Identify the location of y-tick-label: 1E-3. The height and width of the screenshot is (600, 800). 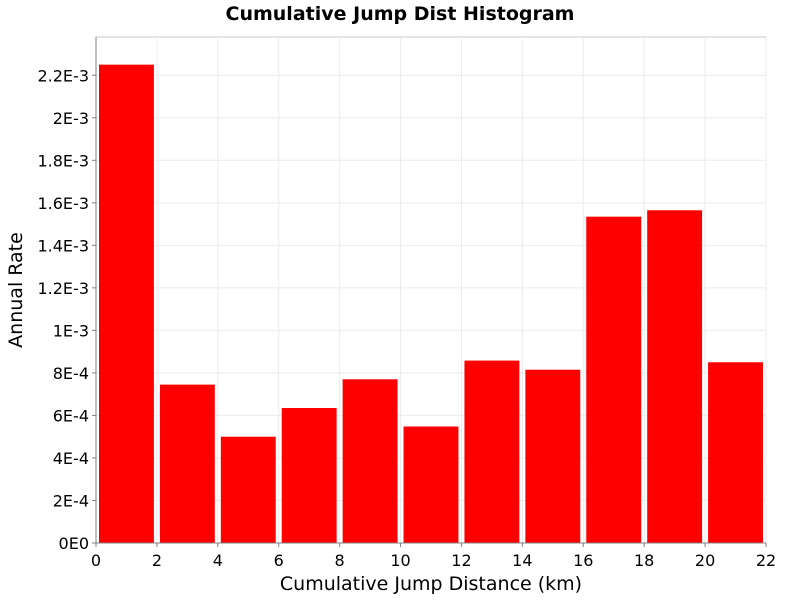
(71, 330).